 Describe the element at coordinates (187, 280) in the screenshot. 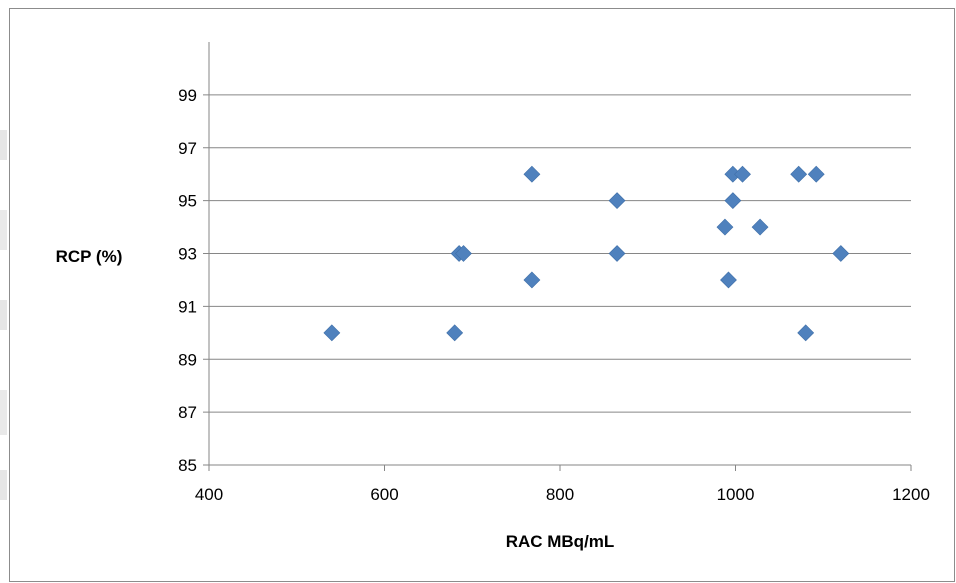

I see `y-tick-labels: 85 87 89 91 93 95 97 99` at that location.